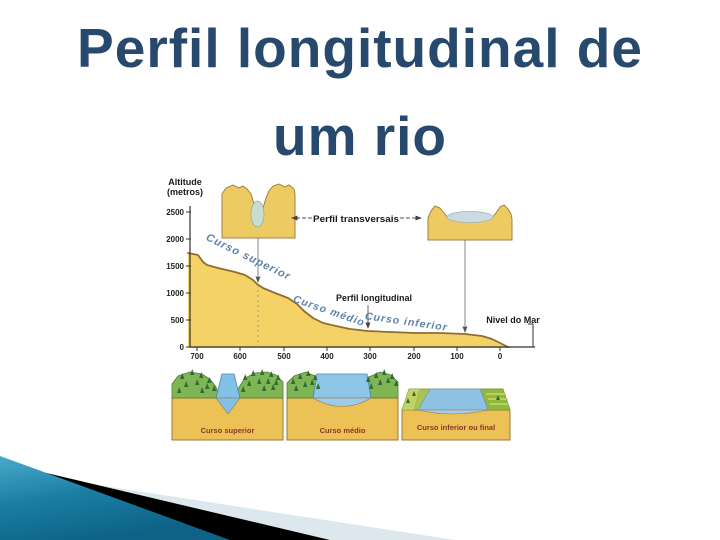 Image resolution: width=720 pixels, height=540 pixels. What do you see at coordinates (115, 498) in the screenshot?
I see `swoosh-teal-wedge` at bounding box center [115, 498].